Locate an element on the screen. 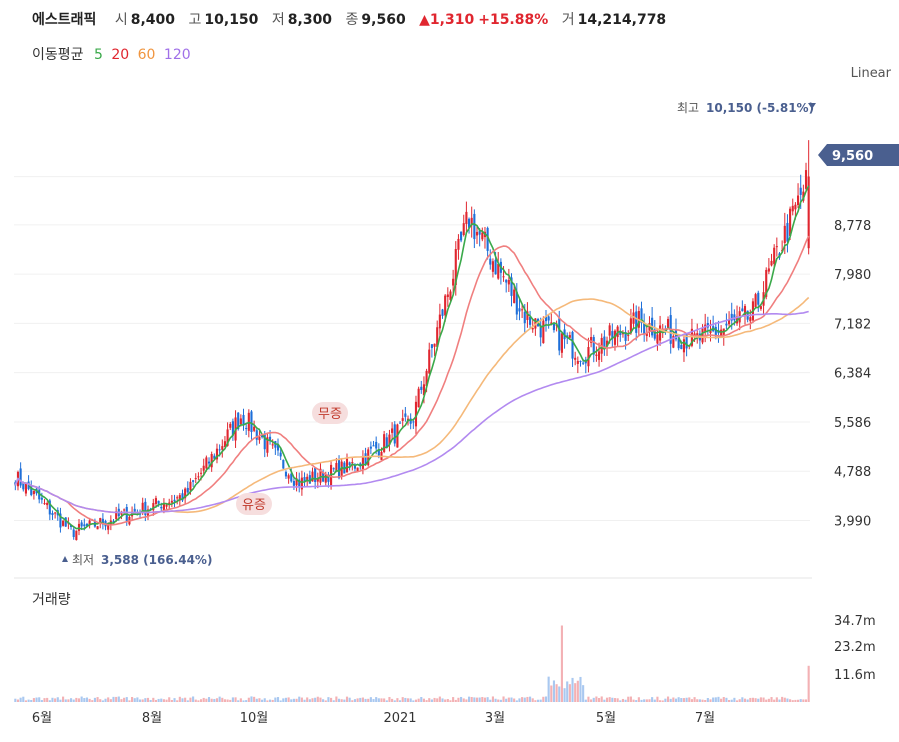 This screenshot has height=742, width=899. ma-120-label: 120 is located at coordinates (177, 55).